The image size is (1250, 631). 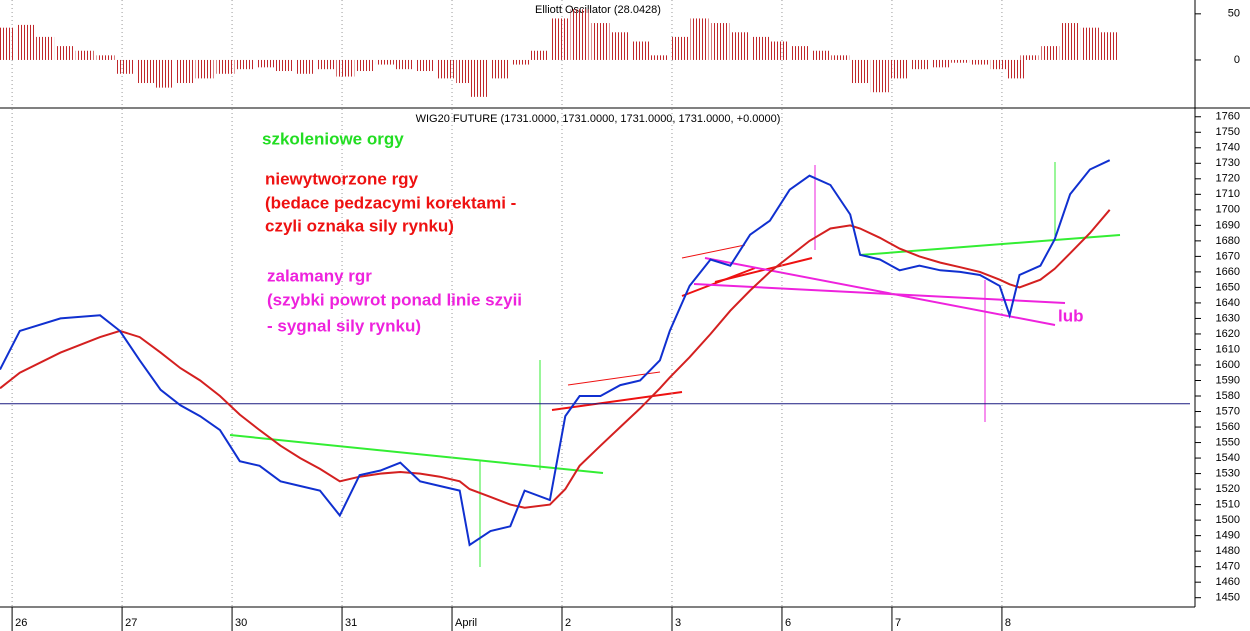 What do you see at coordinates (394, 299) in the screenshot?
I see `annotation: (szybki powrot ponad linie szyii` at bounding box center [394, 299].